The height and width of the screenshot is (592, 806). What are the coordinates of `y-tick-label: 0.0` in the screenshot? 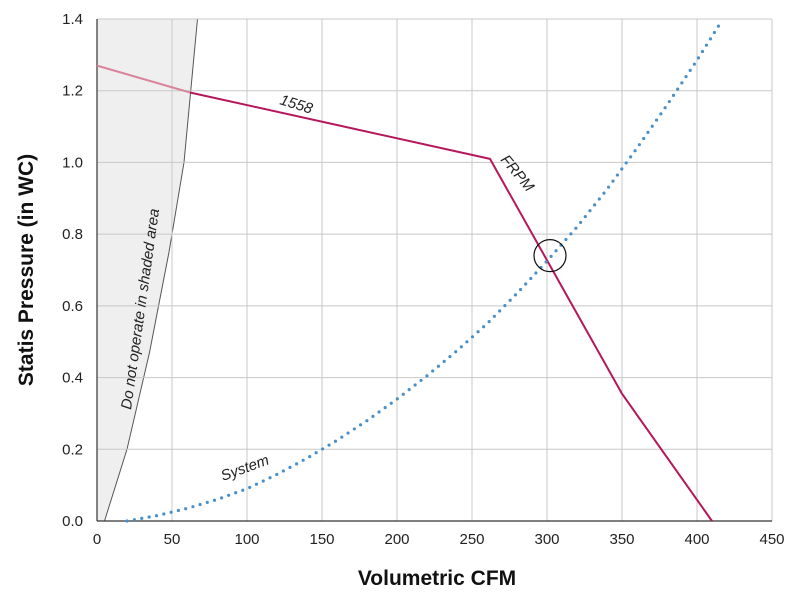 It's located at (72, 521).